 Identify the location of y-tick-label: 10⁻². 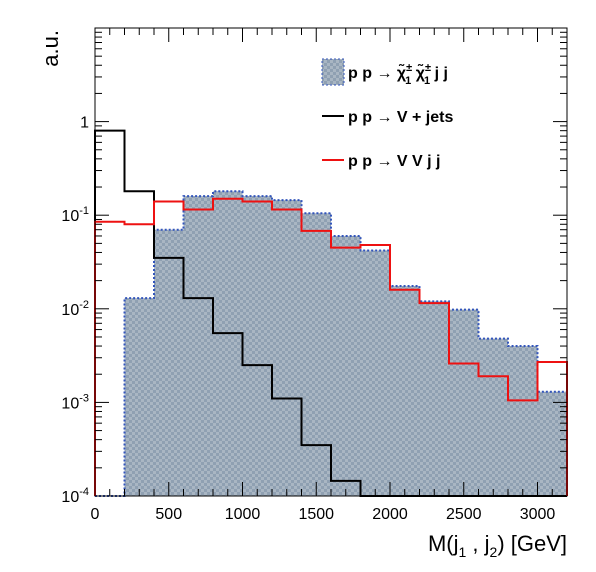
(75, 309).